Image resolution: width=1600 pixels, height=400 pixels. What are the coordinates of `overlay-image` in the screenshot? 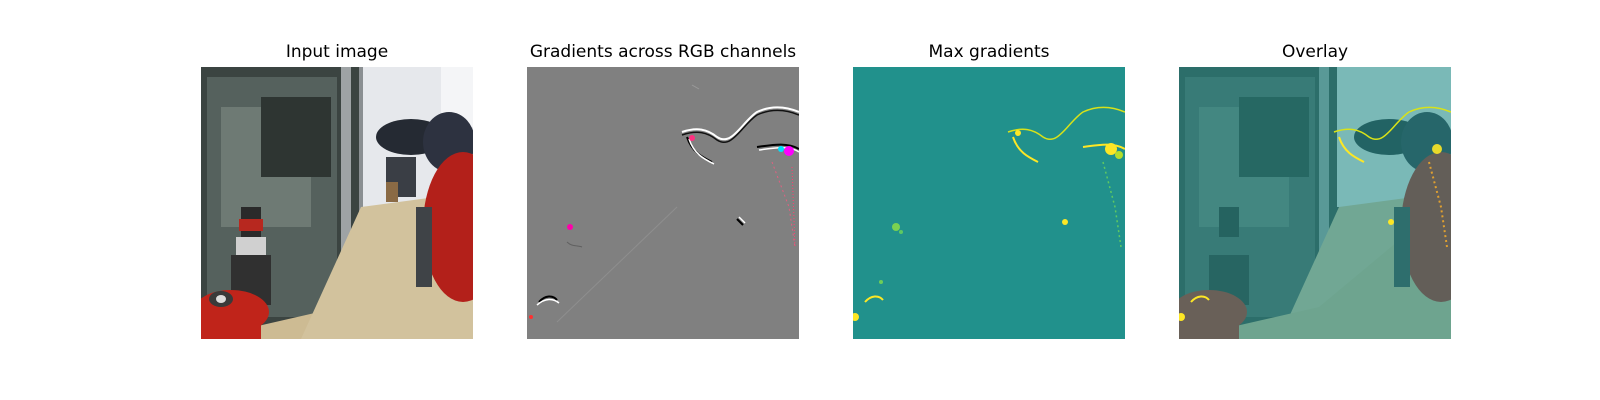 It's located at (1315, 203).